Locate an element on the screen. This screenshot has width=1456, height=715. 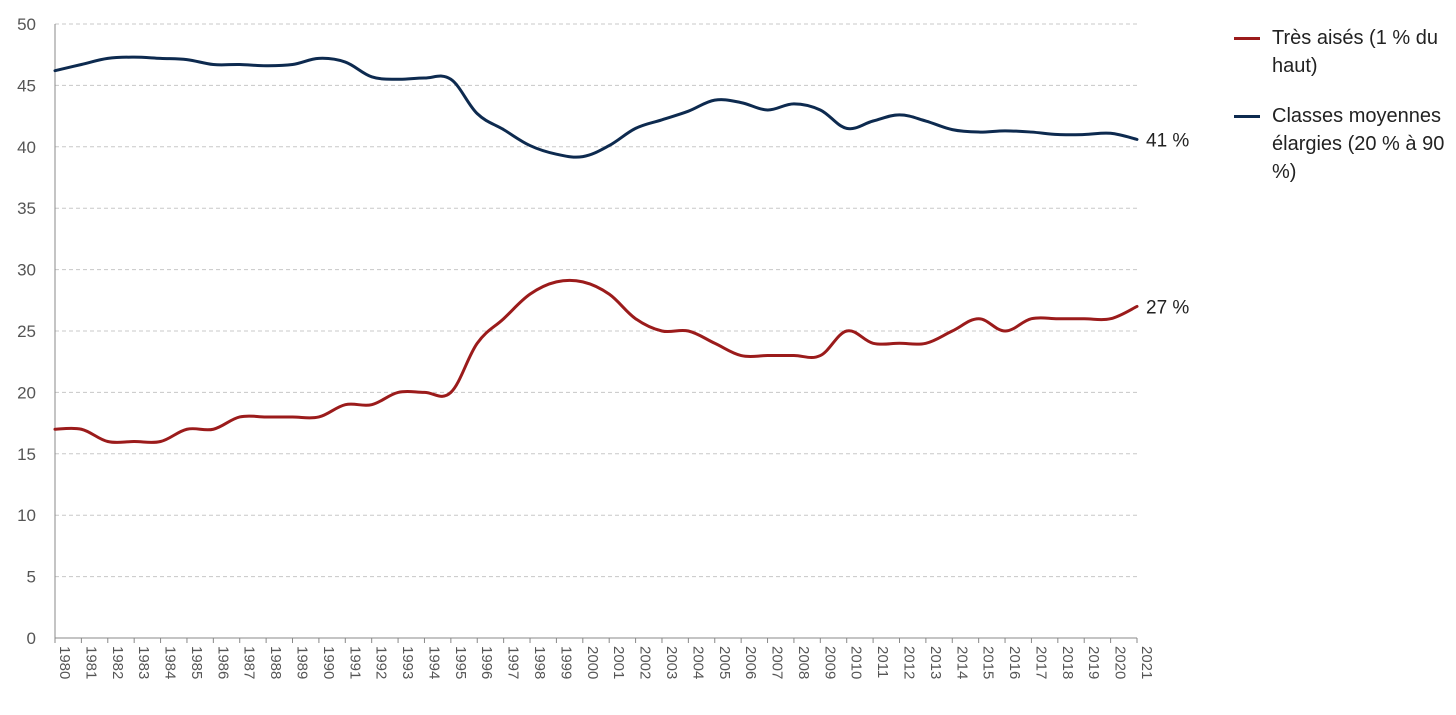
end-labels: 27 % 41 % is located at coordinates (1167, 224).